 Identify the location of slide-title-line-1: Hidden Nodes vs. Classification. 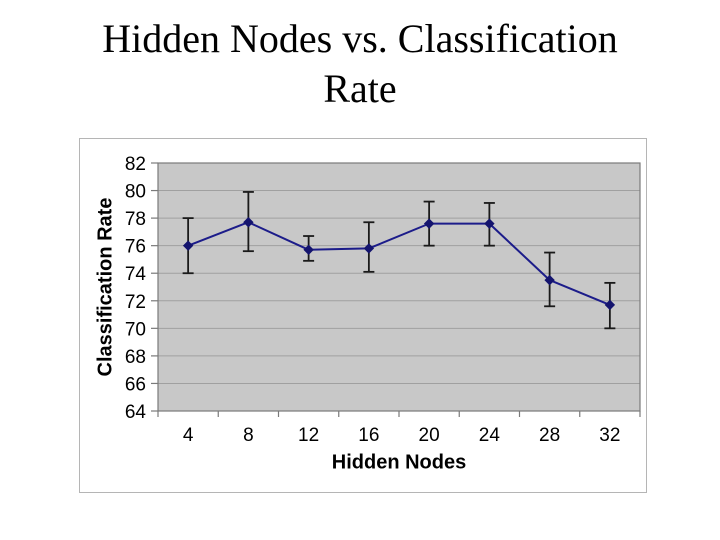
(360, 38).